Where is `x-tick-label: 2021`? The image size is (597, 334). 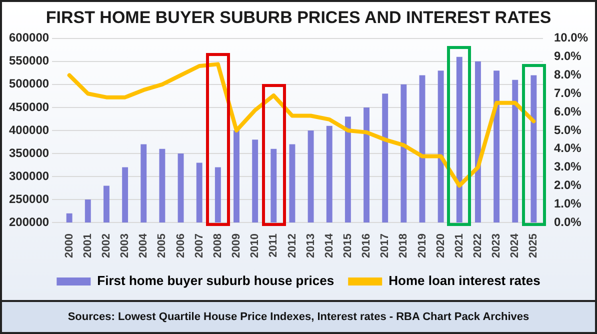 x-tick-label: 2021 is located at coordinates (459, 246).